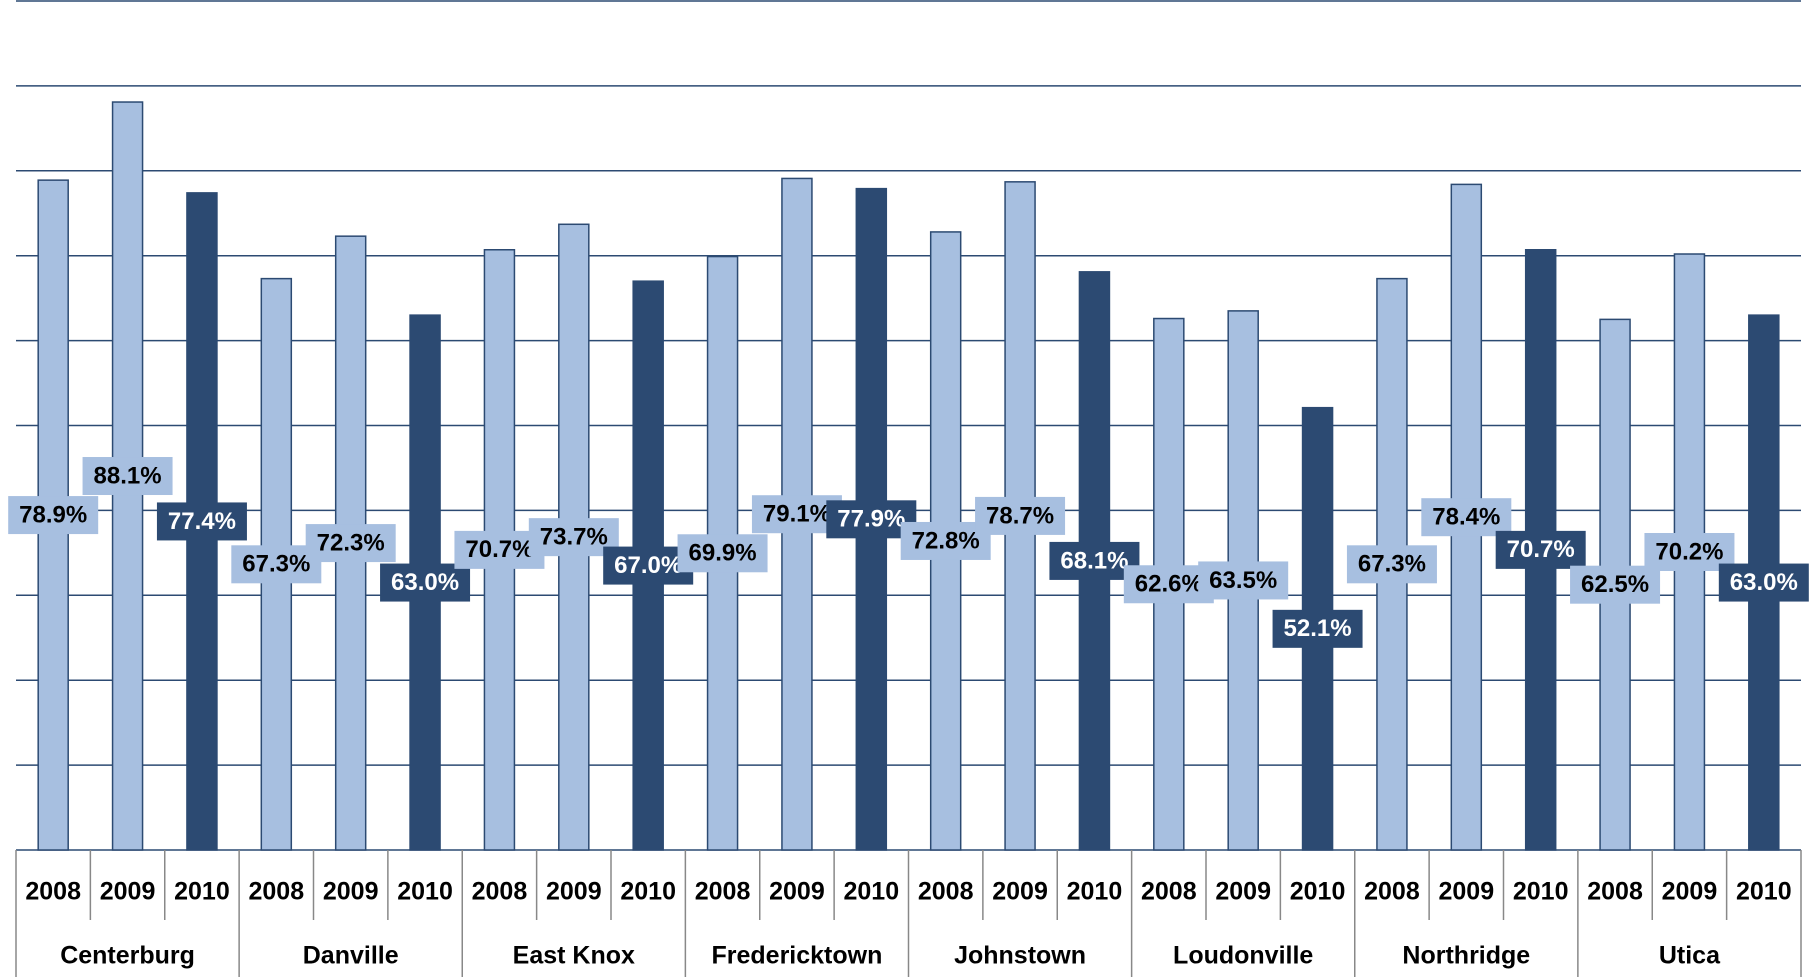 The width and height of the screenshot is (1815, 977). What do you see at coordinates (574, 536) in the screenshot?
I see `data-label: 73.7%` at bounding box center [574, 536].